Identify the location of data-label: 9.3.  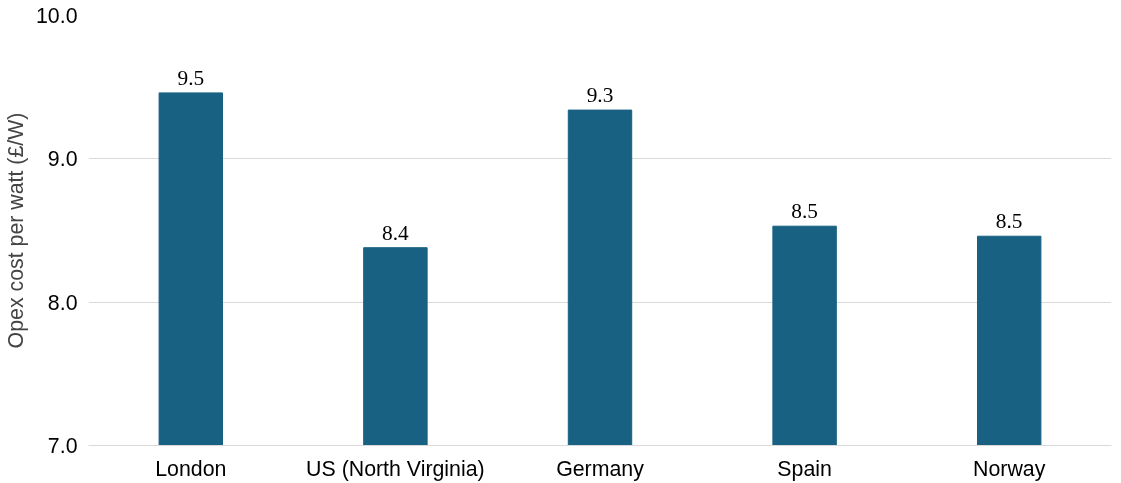
(600, 95).